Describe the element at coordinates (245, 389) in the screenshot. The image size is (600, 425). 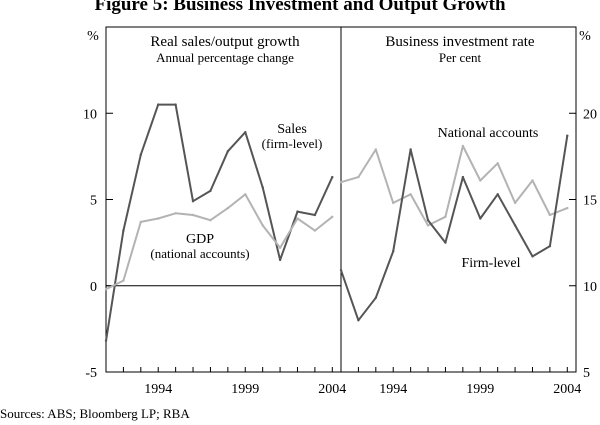
I see `left-panel-xtick-label: 1999` at that location.